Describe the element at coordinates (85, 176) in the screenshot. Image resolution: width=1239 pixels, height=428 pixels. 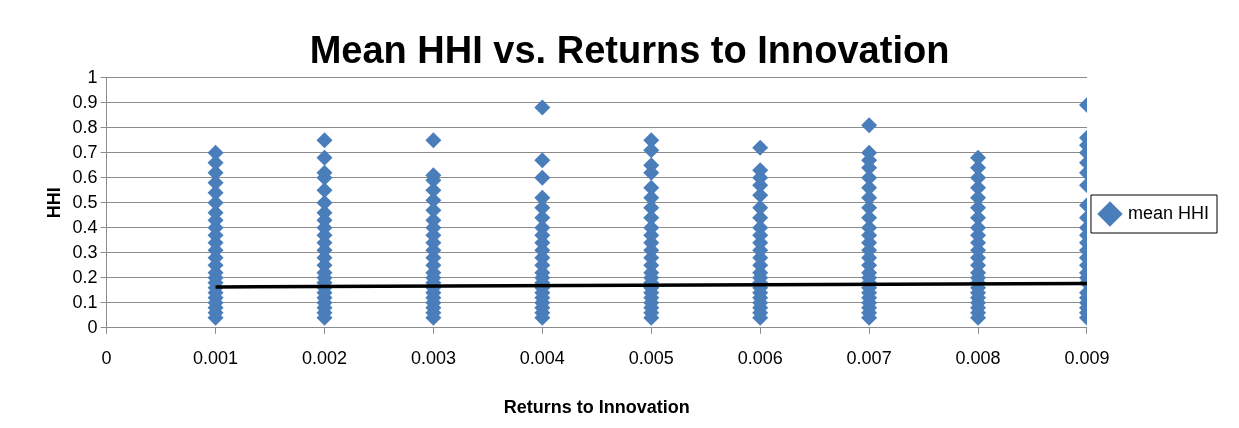
I see `y-tick-label: 0.6` at that location.